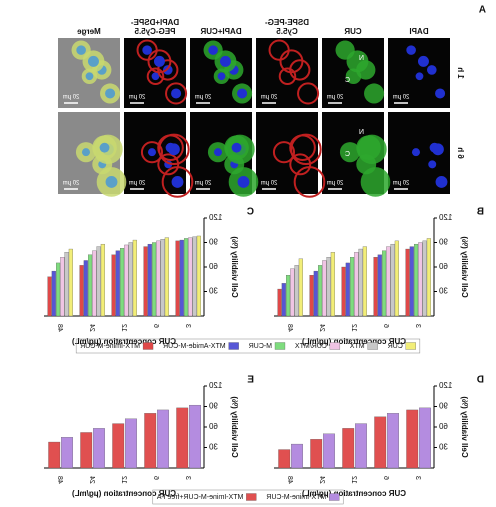 Image resolution: width=496 pixels, height=507 pixels. What do you see at coordinates (194, 346) in the screenshot?
I see `legend-label: MTX-Amide-M-CUR` at bounding box center [194, 346].